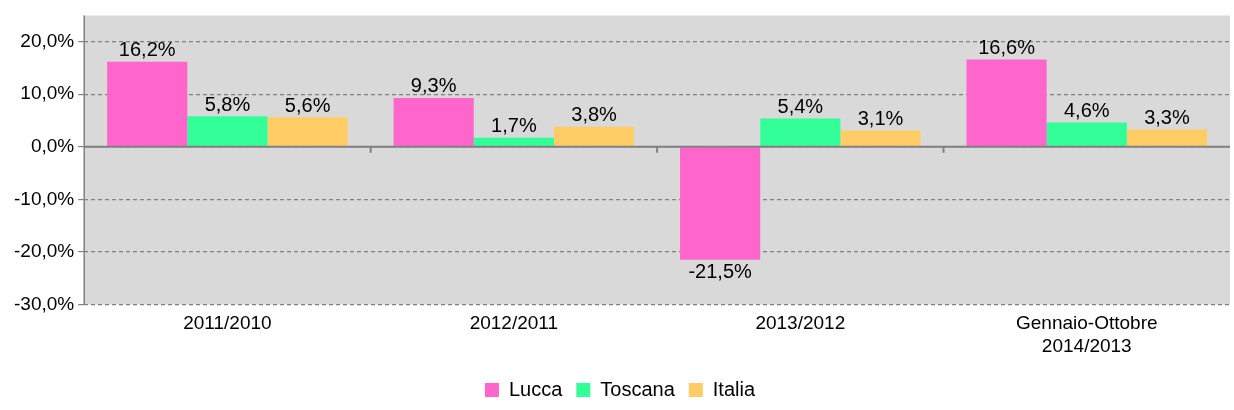 The width and height of the screenshot is (1234, 410). I want to click on data-label: 5,4%, so click(800, 105).